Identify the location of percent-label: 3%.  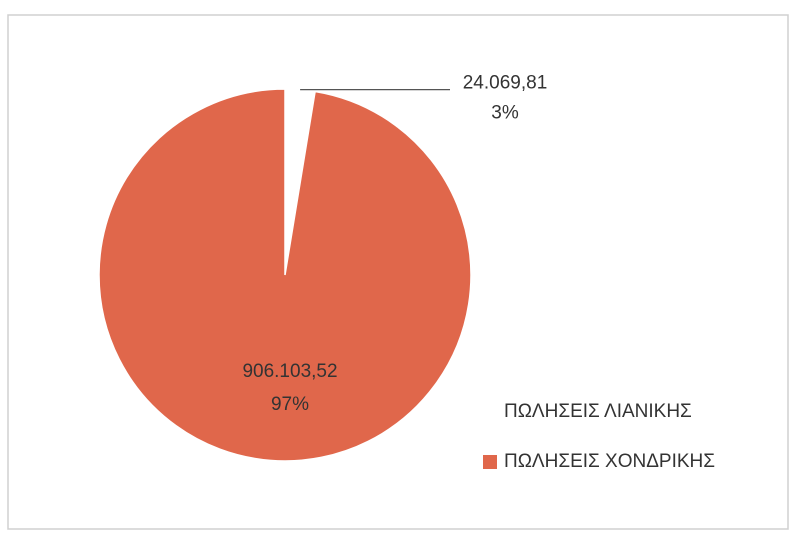
(505, 113).